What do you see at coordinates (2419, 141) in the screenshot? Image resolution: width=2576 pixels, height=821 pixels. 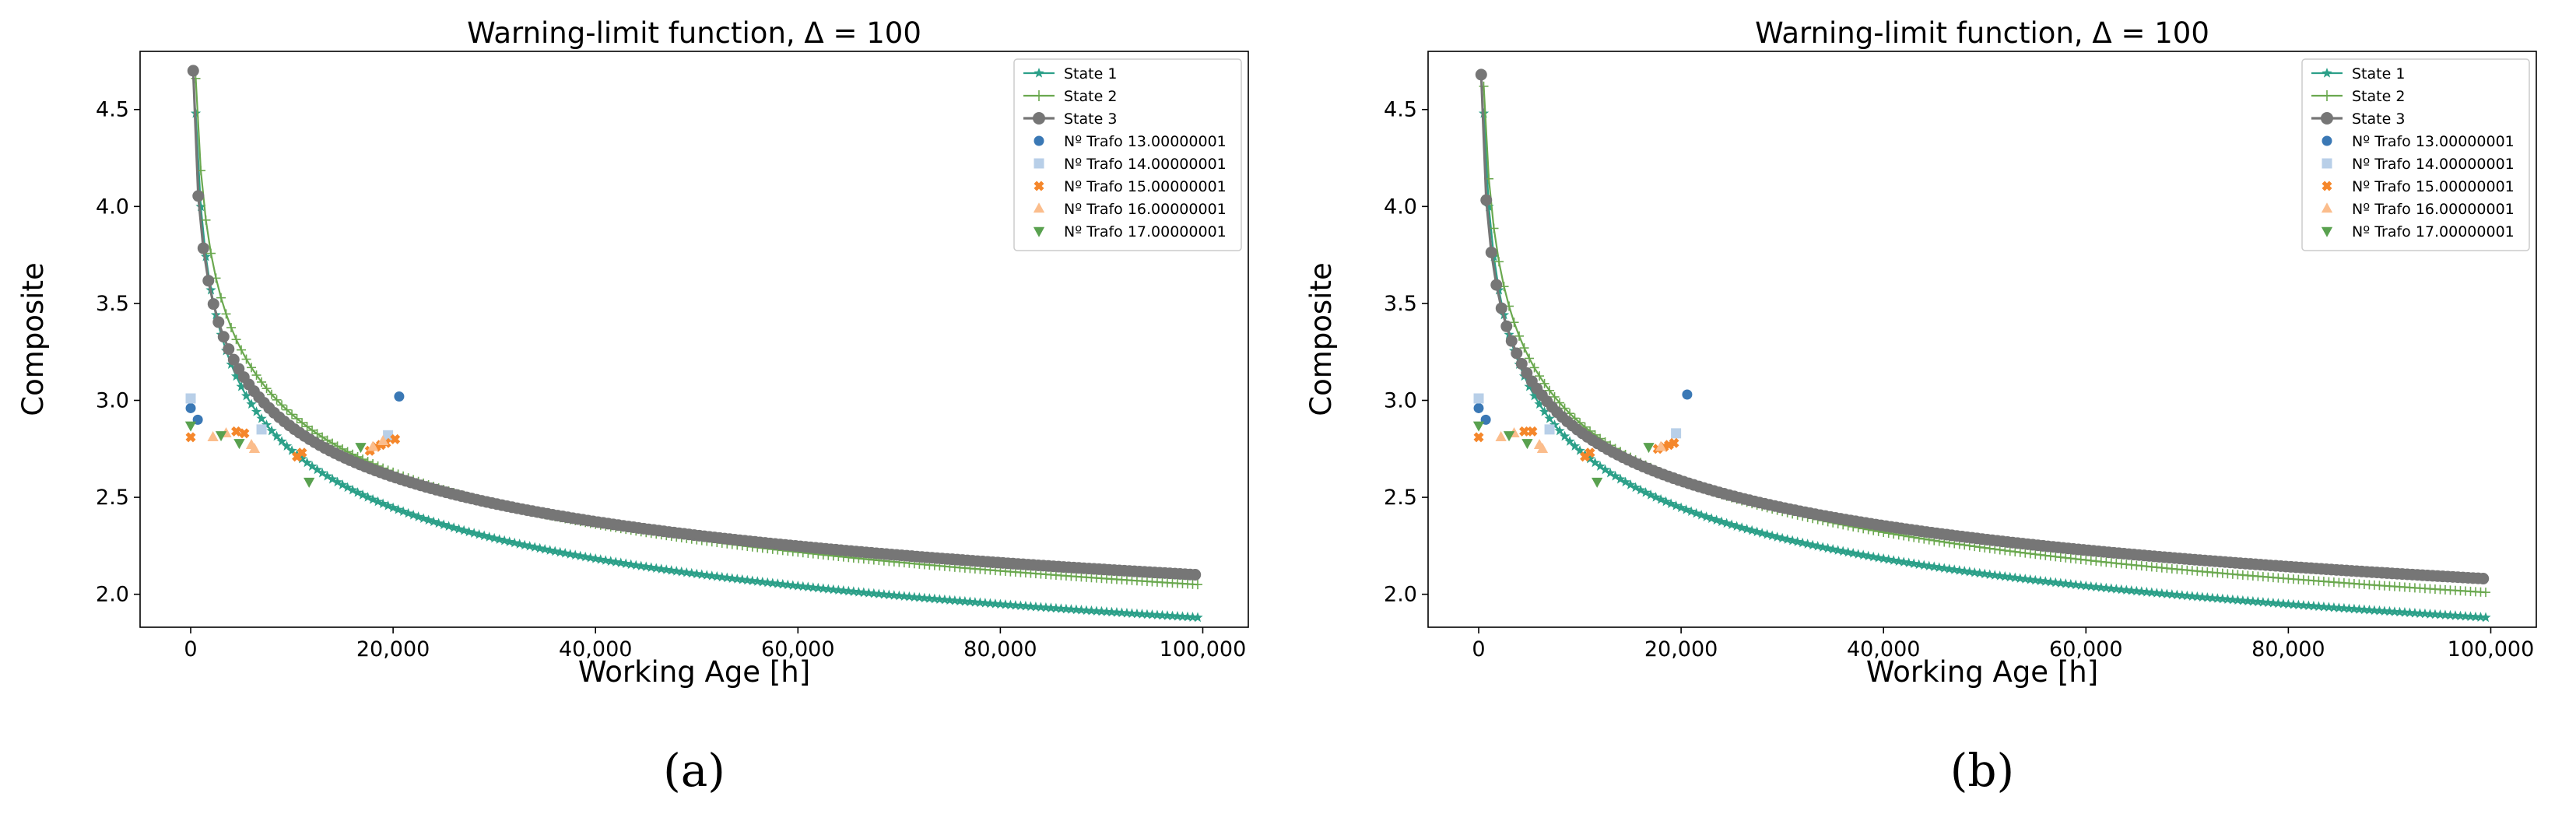 I see `legend-item: Nº Trafo 13.00000001` at bounding box center [2419, 141].